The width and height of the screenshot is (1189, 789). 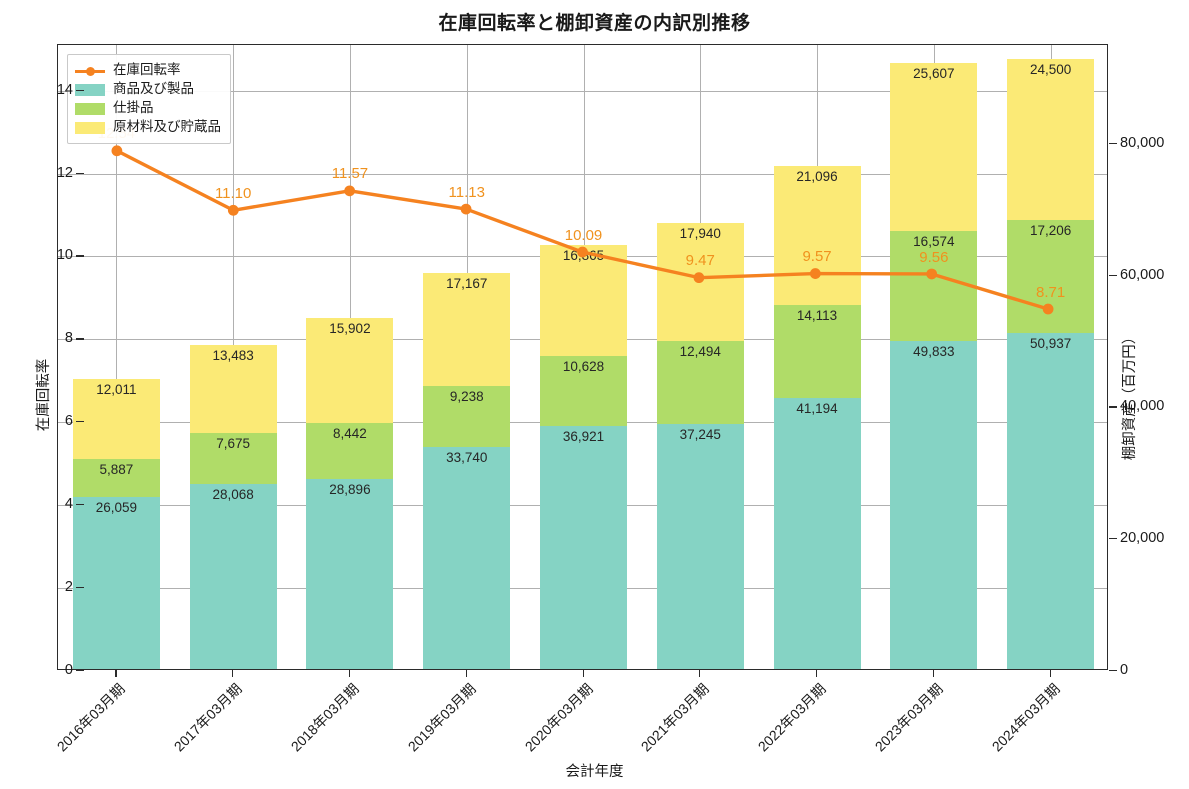 I want to click on x-tick-label: 2024年03月期, so click(x=1025, y=717).